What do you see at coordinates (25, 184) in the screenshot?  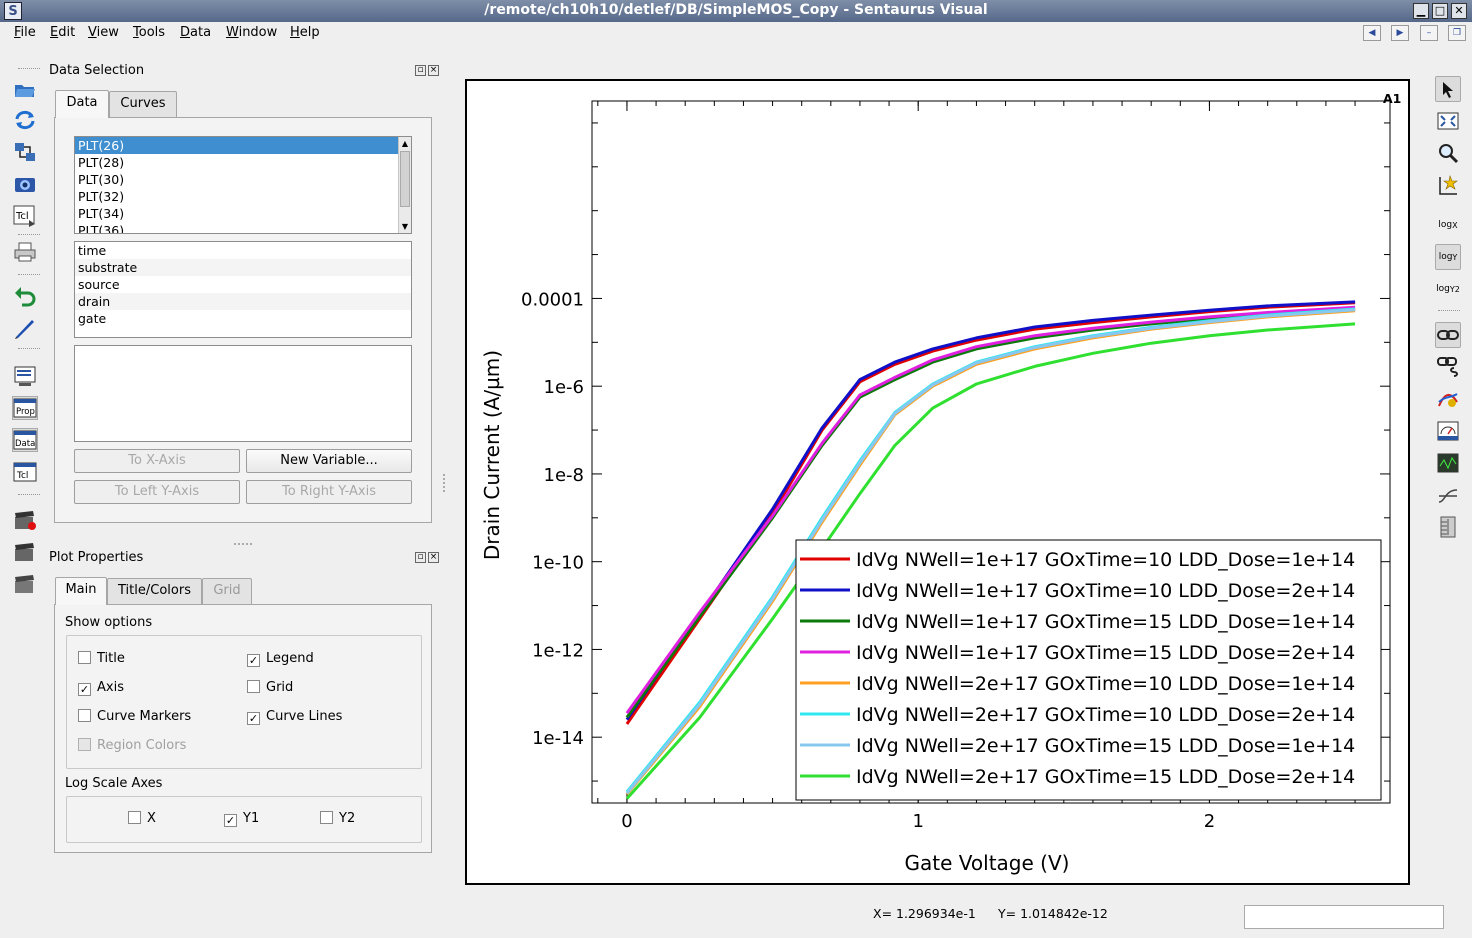 I see `camera-icon` at bounding box center [25, 184].